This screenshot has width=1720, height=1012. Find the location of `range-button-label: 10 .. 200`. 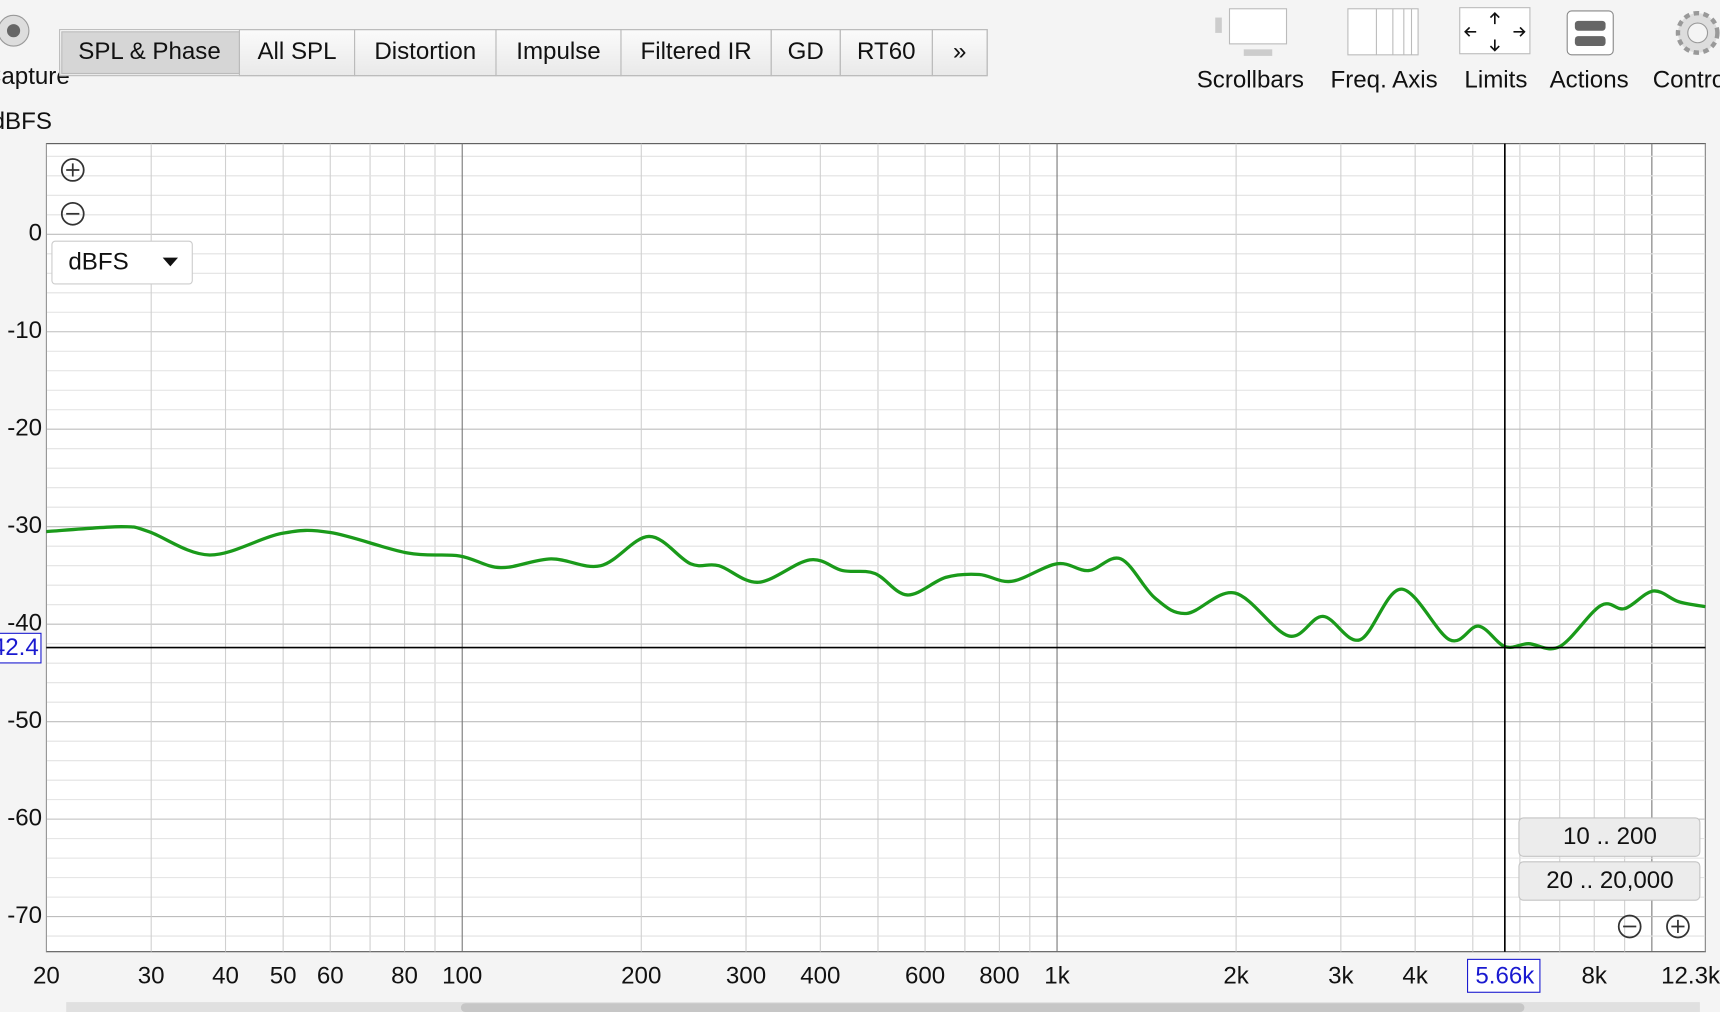

range-button-label: 10 .. 200 is located at coordinates (1610, 836).